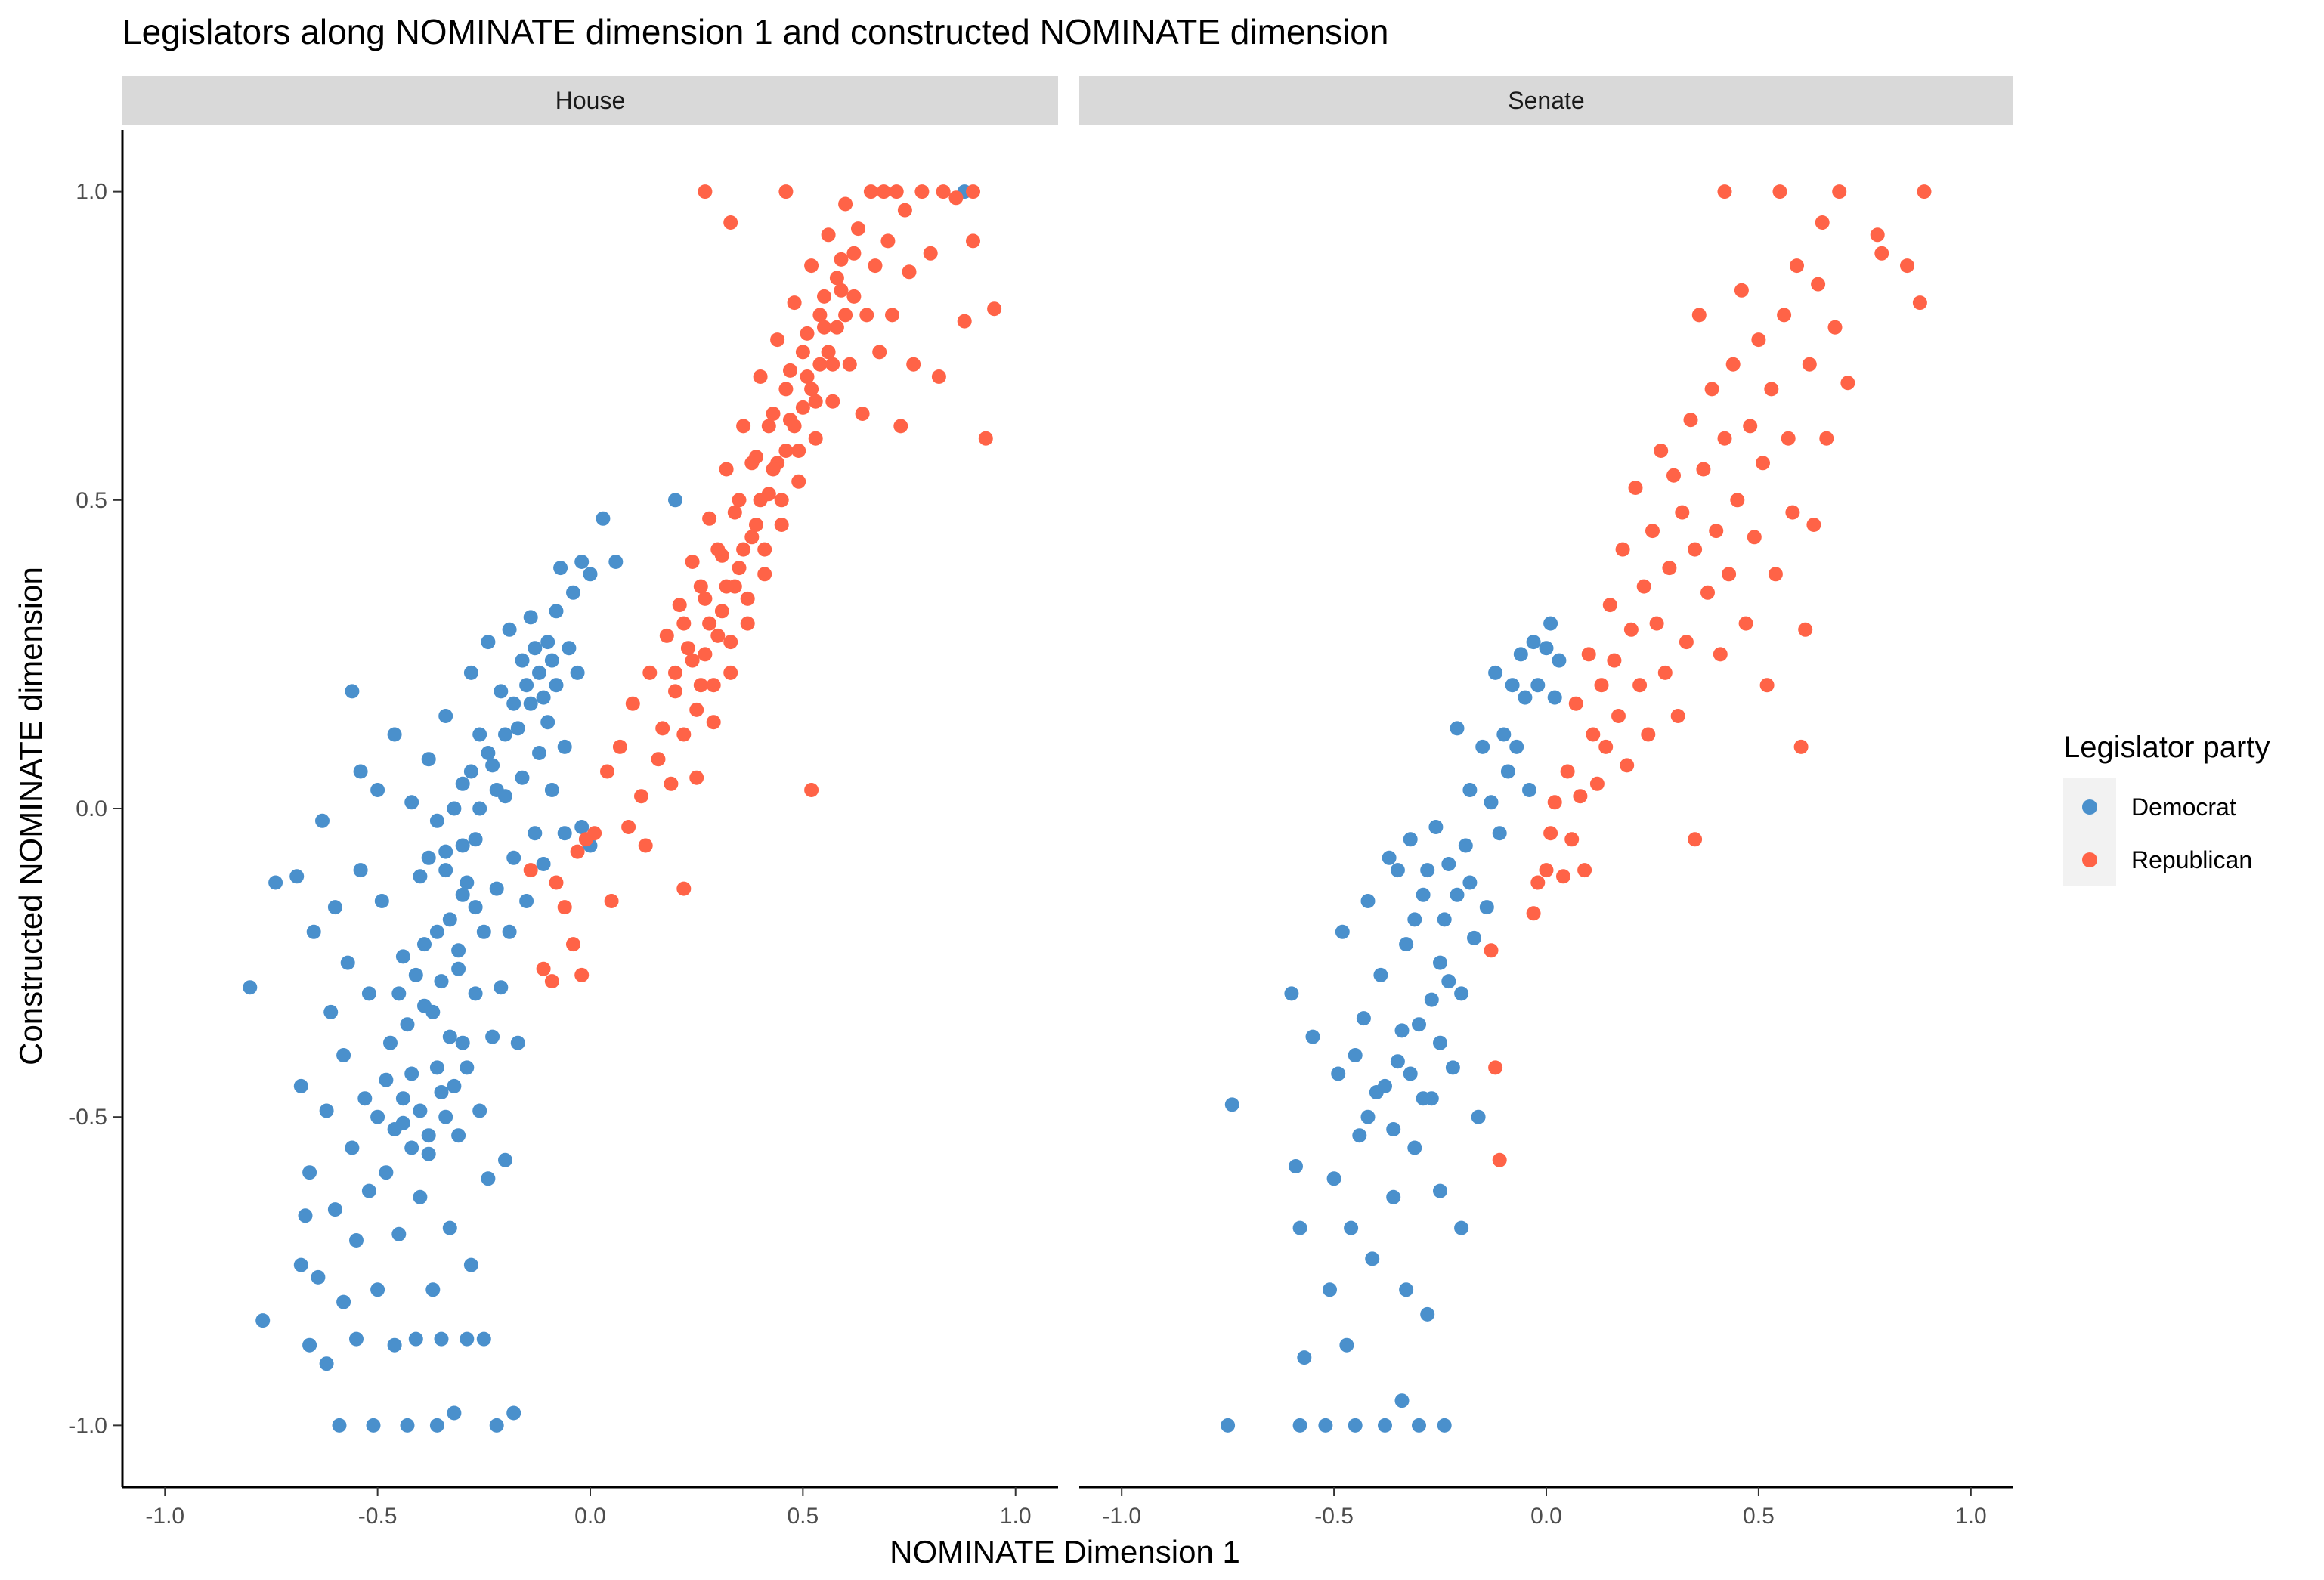 The image size is (2324, 1580). Describe the element at coordinates (91, 808) in the screenshot. I see `y-tick-label: 0.0` at that location.